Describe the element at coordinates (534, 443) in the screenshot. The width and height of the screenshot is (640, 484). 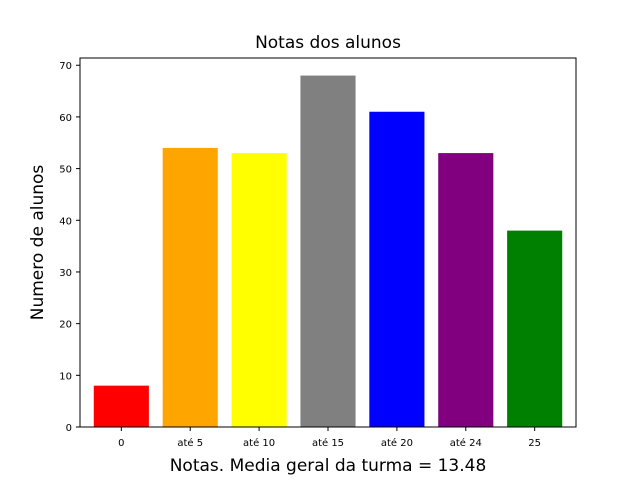
I see `x-tick-label: 25` at that location.